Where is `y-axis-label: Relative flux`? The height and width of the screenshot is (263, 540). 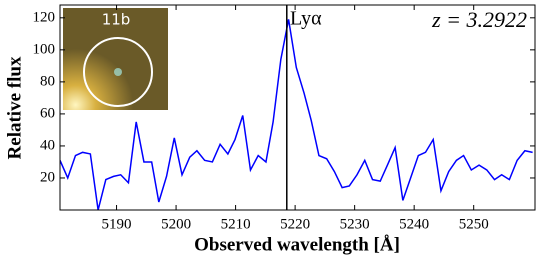
y-axis-label: Relative flux is located at coordinates (14, 107).